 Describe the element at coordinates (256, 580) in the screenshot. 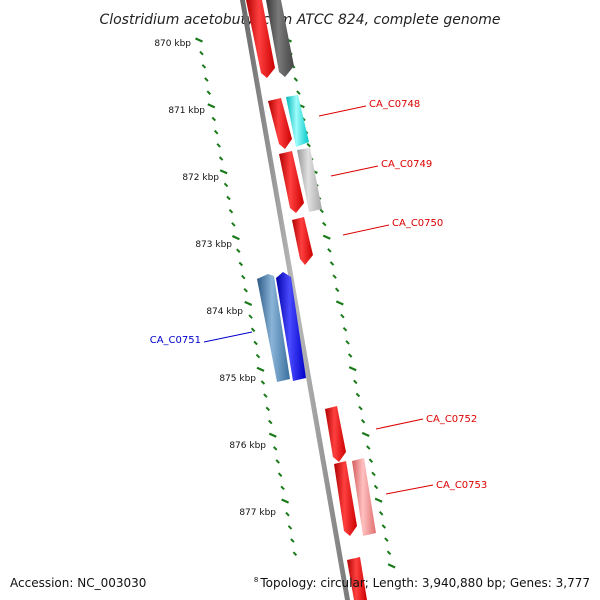

I see `topology-mark: 8` at that location.